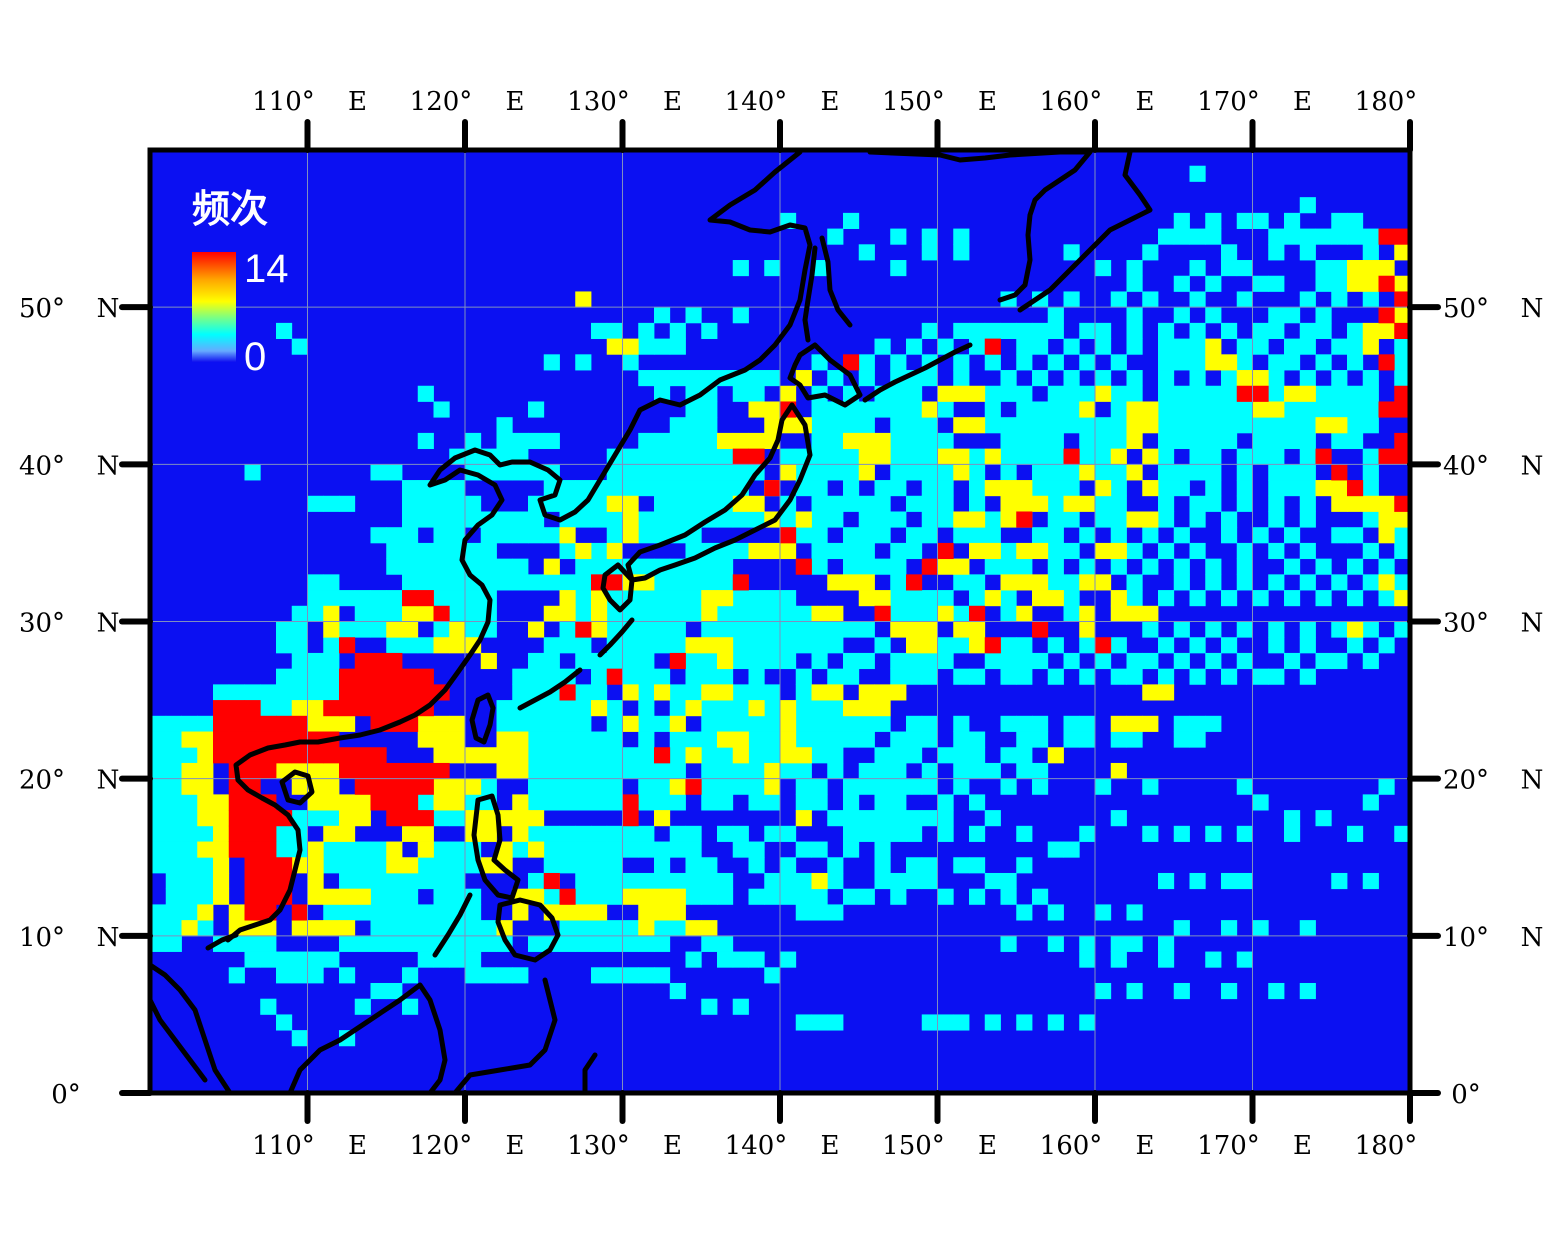 Image resolution: width=1560 pixels, height=1245 pixels. What do you see at coordinates (576, 664) in the screenshot?
I see `coastline-ryukyu` at bounding box center [576, 664].